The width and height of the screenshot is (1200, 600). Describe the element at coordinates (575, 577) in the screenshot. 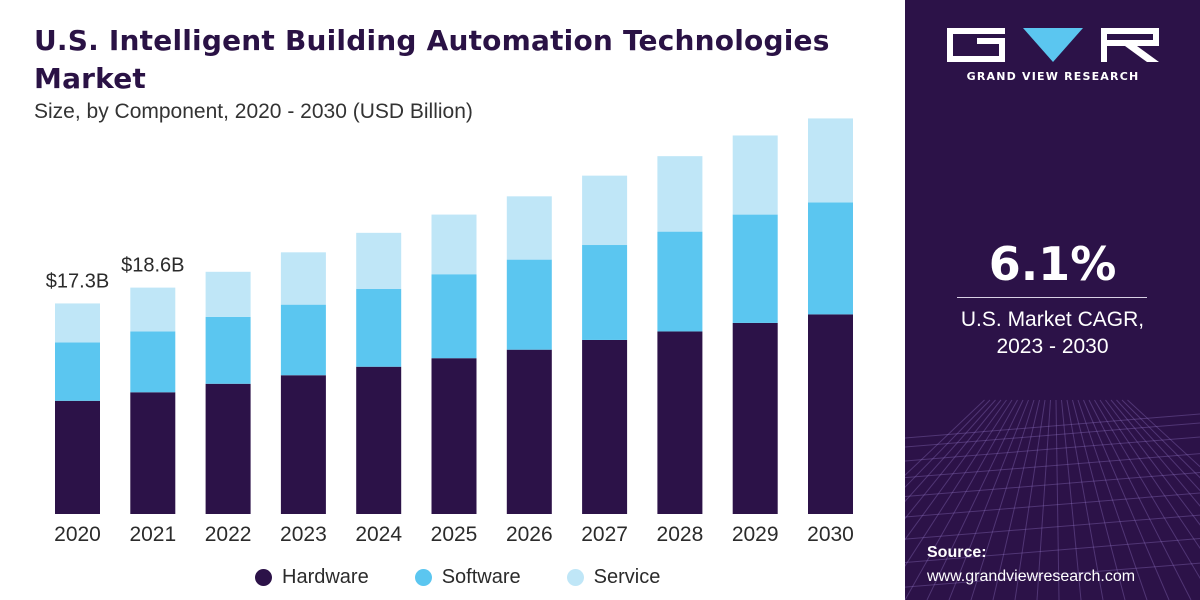

I see `legend-swatch-service` at that location.